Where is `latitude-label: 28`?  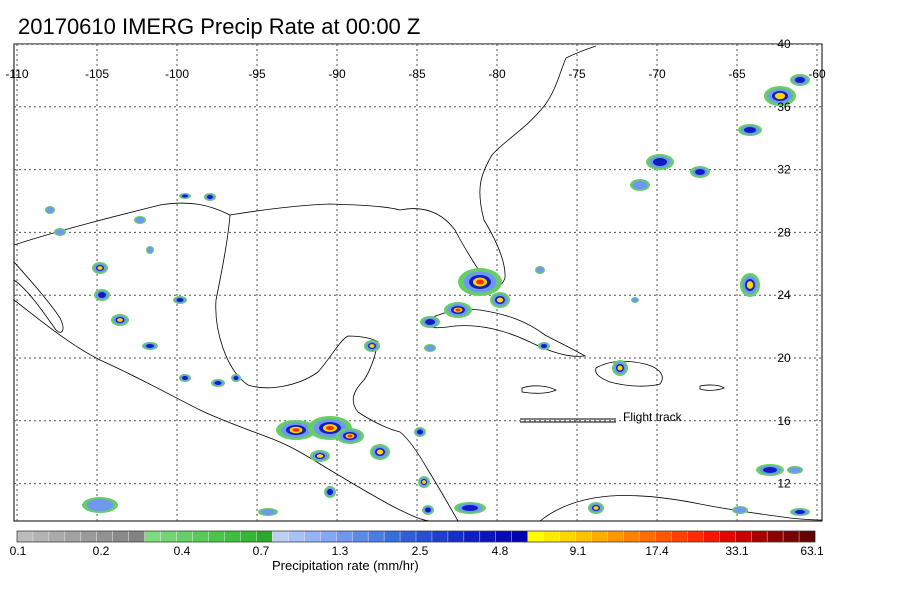
latitude-label: 28 is located at coordinates (784, 232).